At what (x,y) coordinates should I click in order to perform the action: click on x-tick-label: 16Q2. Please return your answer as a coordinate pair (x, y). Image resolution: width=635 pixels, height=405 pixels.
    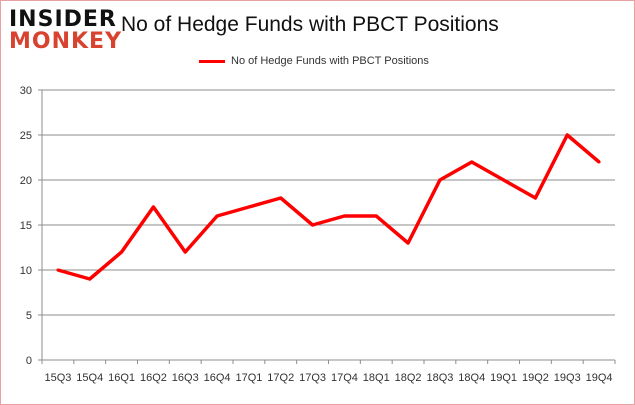
    Looking at the image, I should click on (153, 378).